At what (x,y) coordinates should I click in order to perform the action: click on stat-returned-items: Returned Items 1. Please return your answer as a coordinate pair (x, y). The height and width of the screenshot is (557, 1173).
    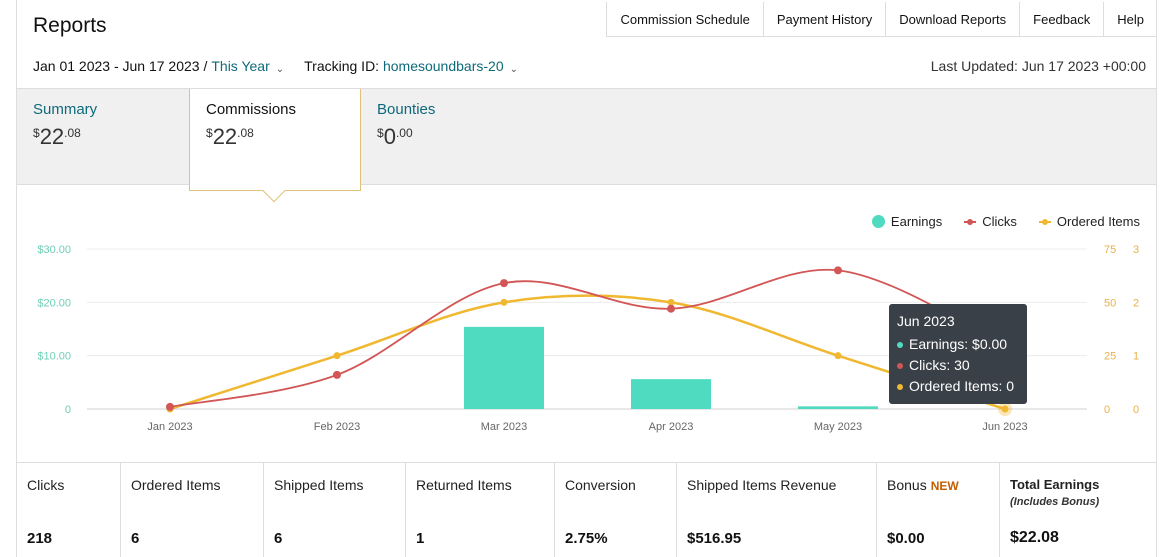
    Looking at the image, I should click on (480, 510).